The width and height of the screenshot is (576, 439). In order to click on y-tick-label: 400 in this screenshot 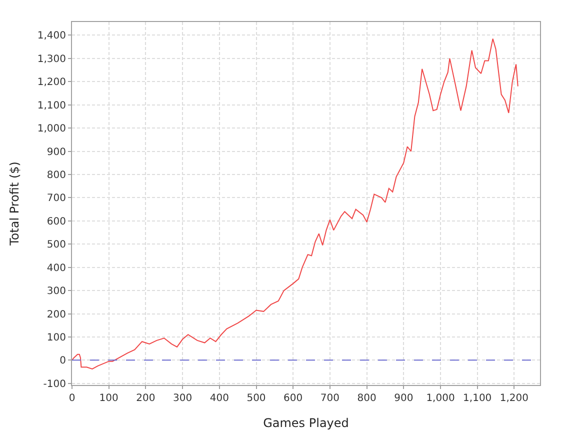, I will do `click(56, 268)`.